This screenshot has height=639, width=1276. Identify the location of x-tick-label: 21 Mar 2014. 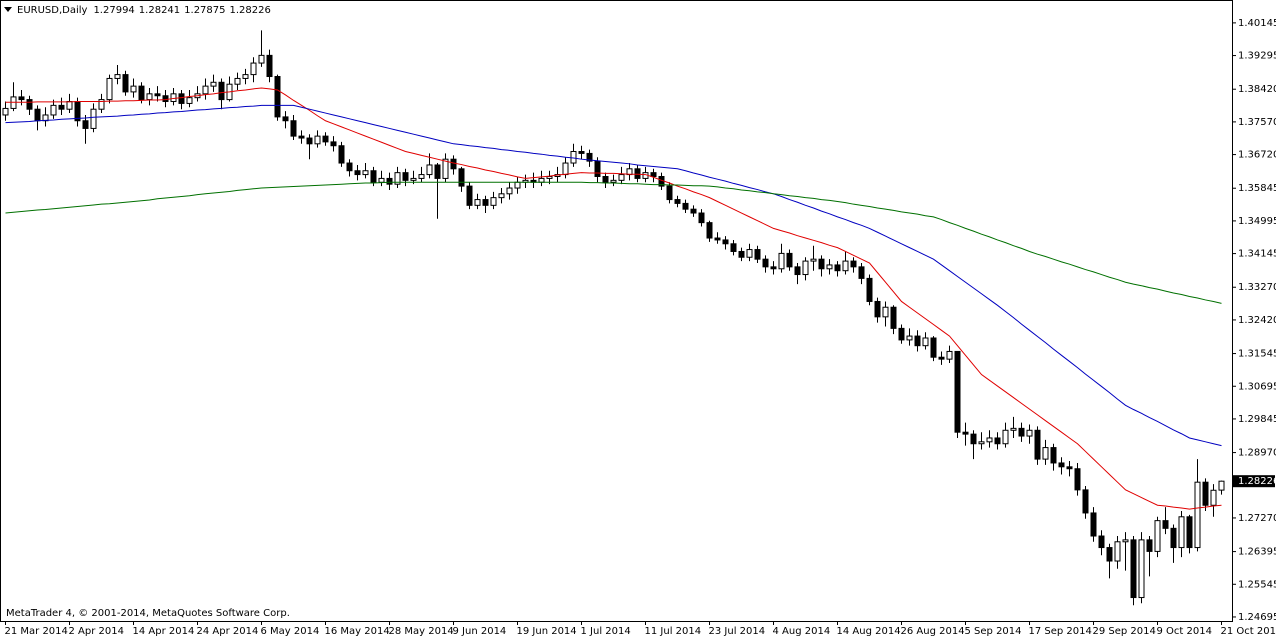
(36, 631).